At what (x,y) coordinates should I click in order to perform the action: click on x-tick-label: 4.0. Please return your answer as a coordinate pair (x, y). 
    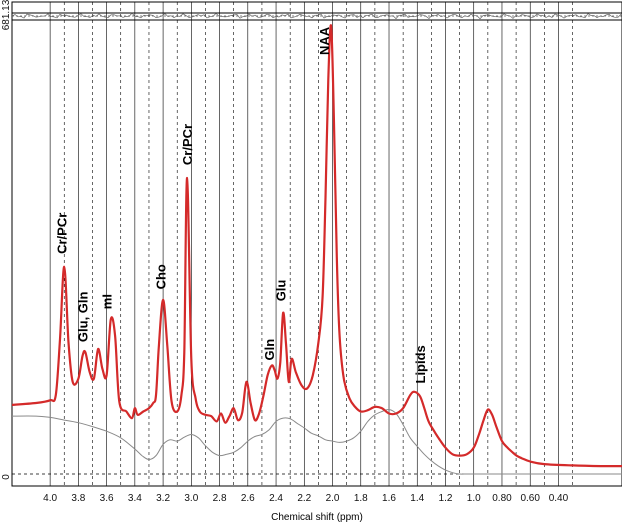
    Looking at the image, I should click on (50, 498).